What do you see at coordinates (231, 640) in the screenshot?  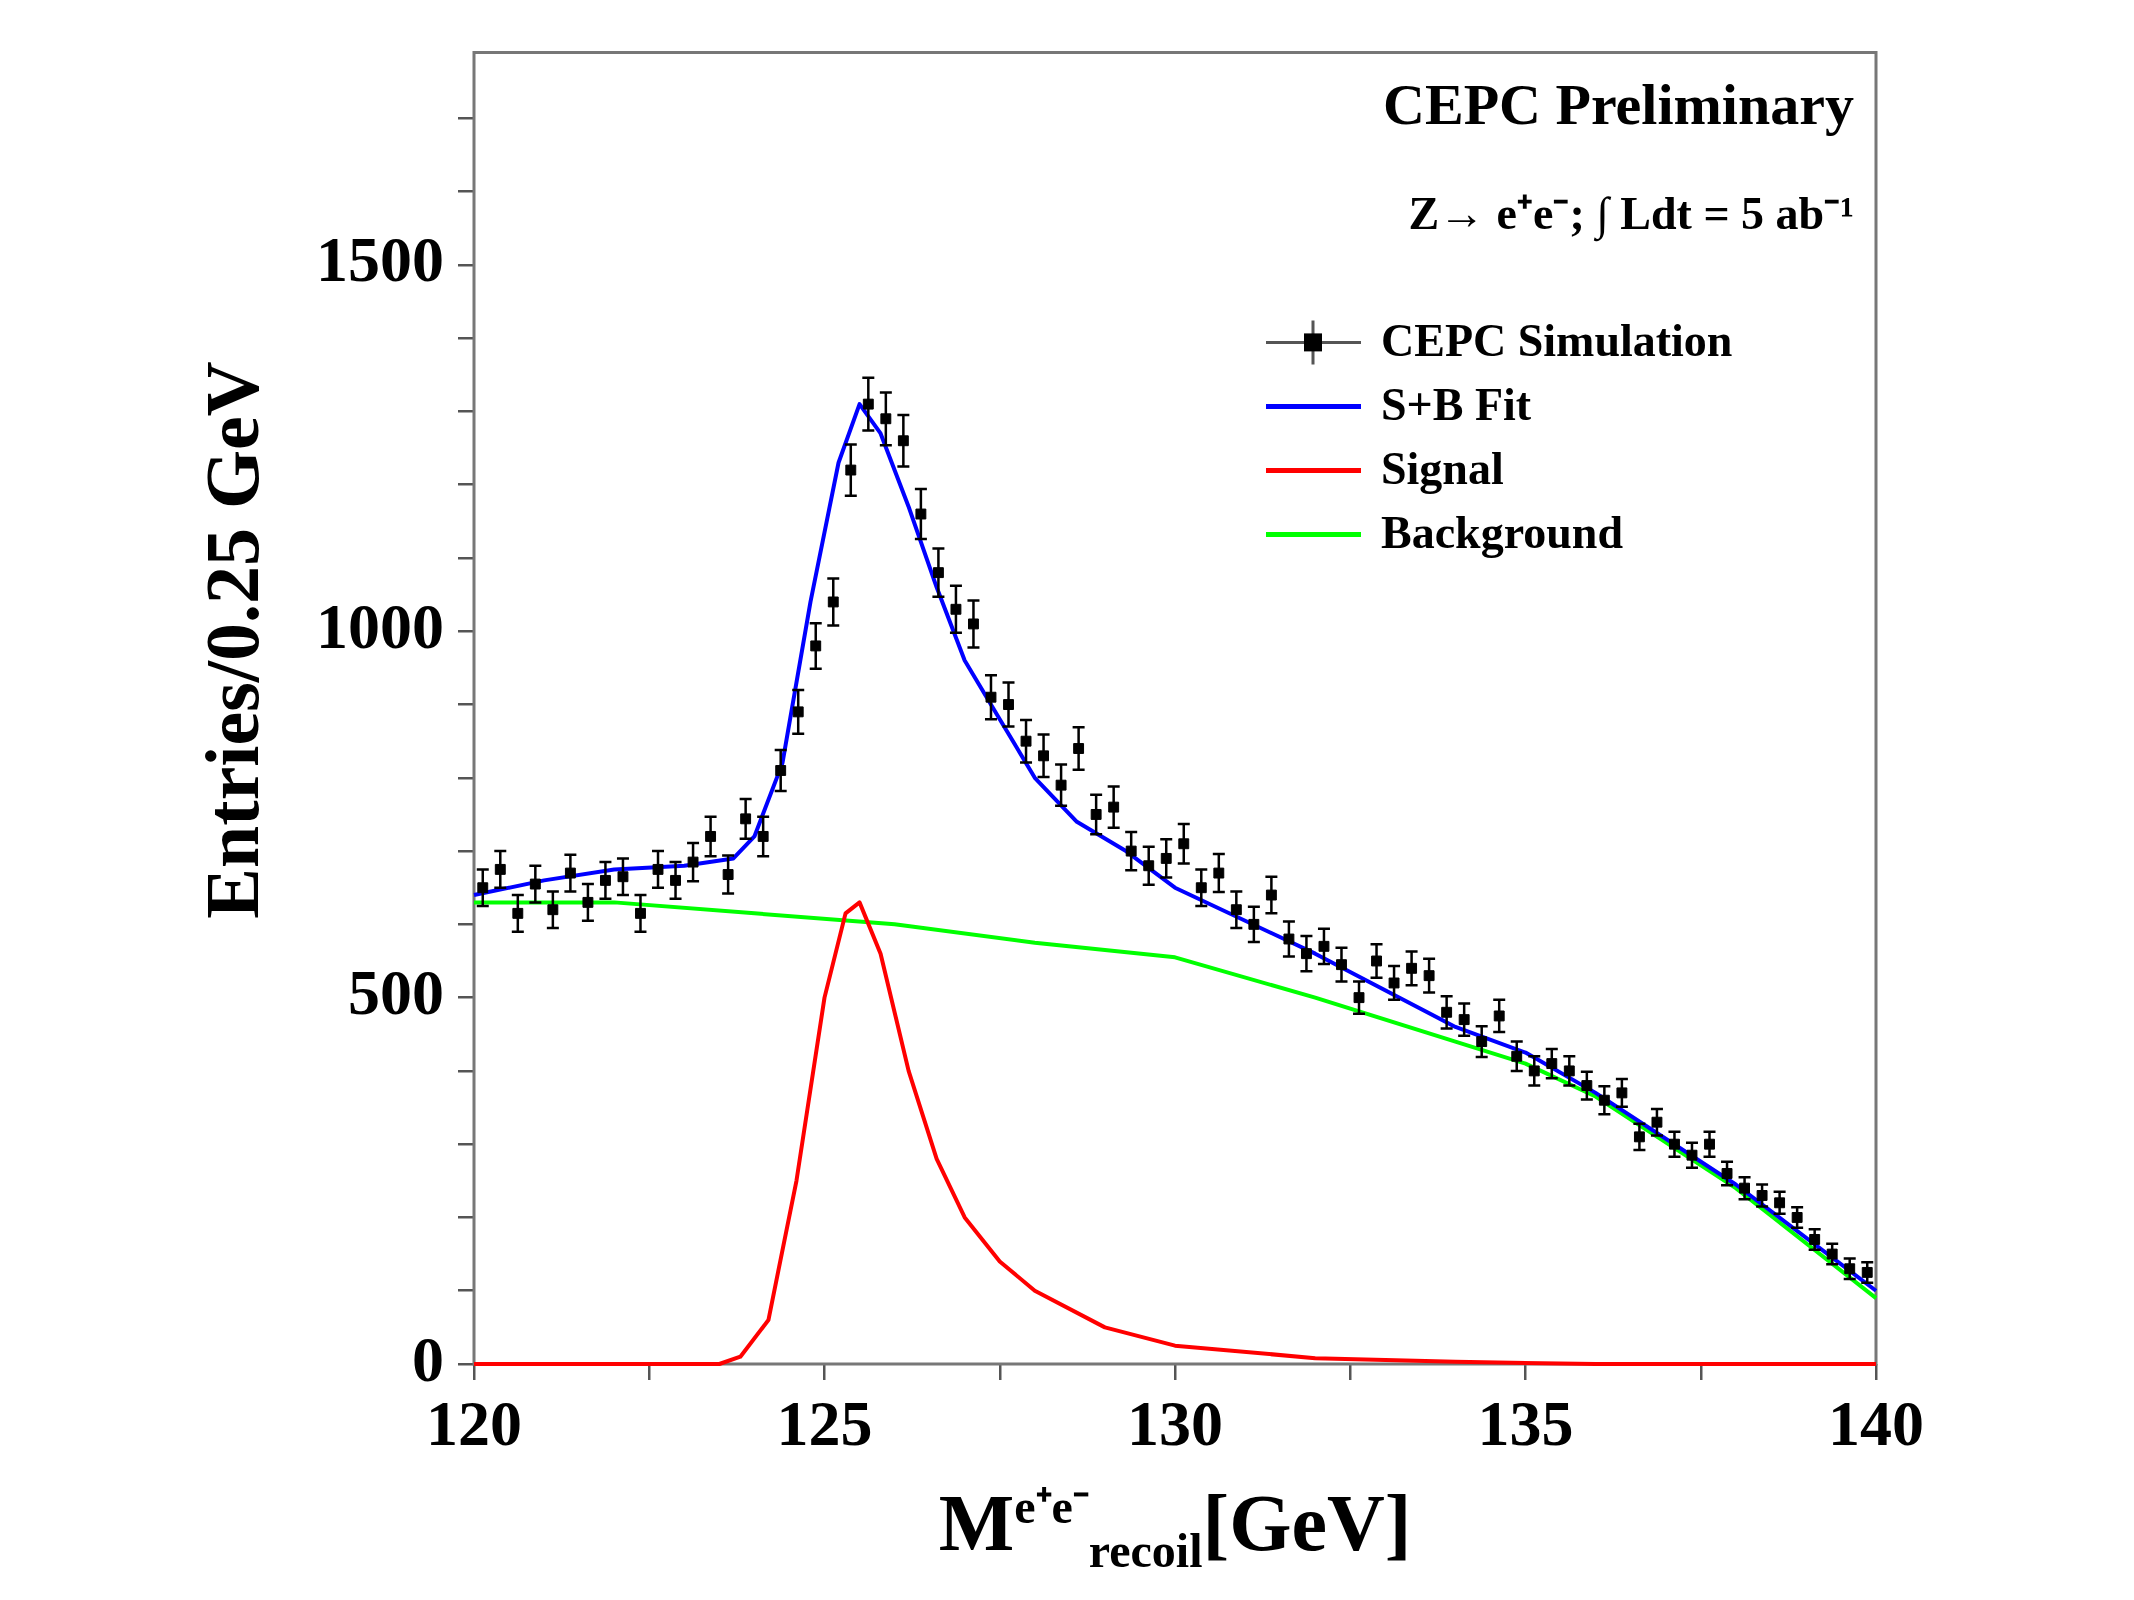 I see `y-axis-title: Entries/0.25 GeV` at bounding box center [231, 640].